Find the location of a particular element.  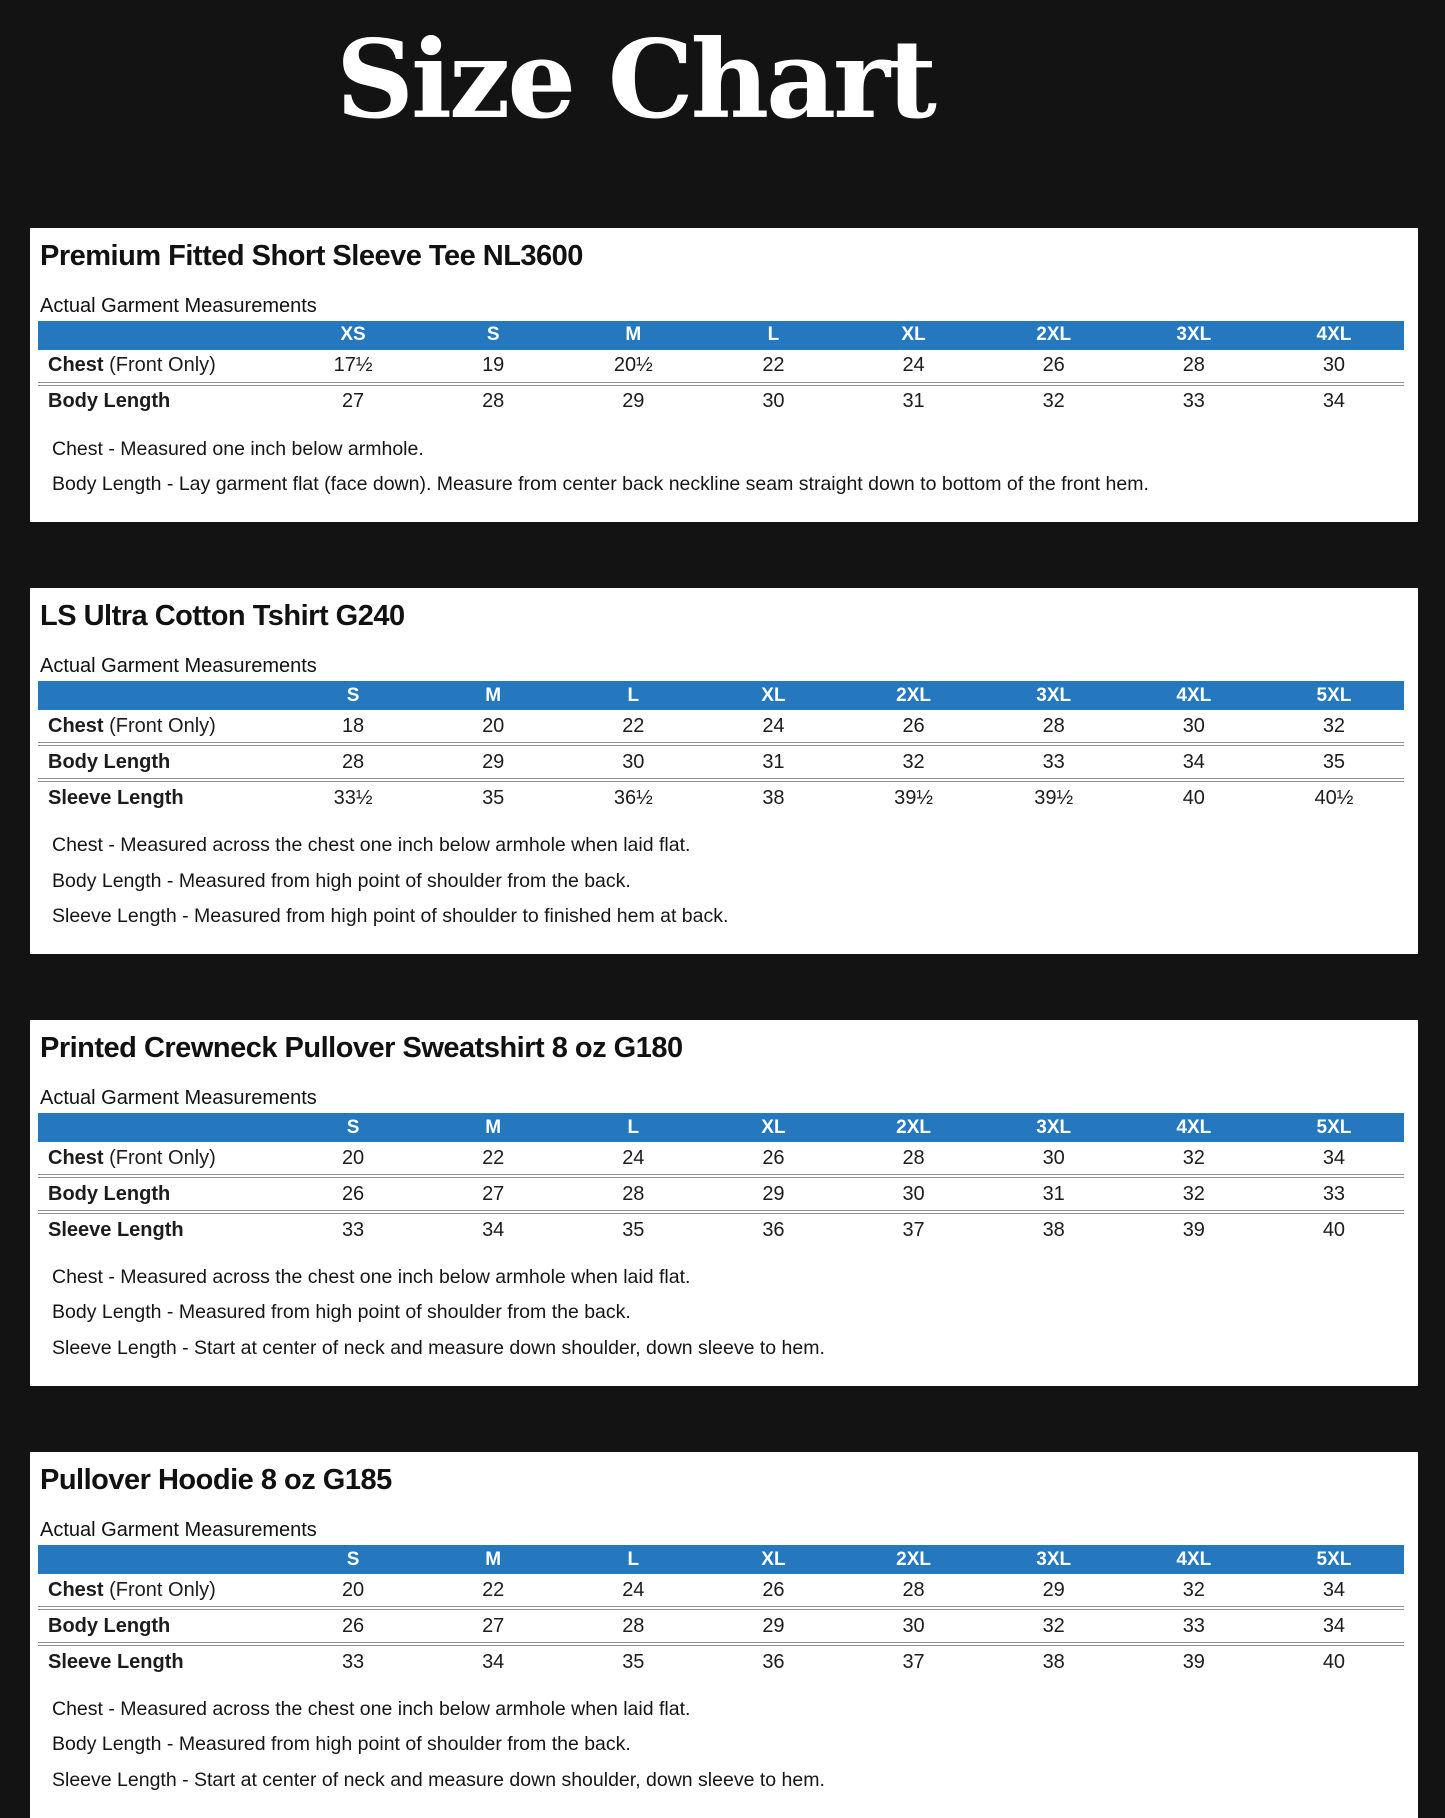

table-title: Pullover Hoodie 8 oz G185 is located at coordinates (216, 1480).